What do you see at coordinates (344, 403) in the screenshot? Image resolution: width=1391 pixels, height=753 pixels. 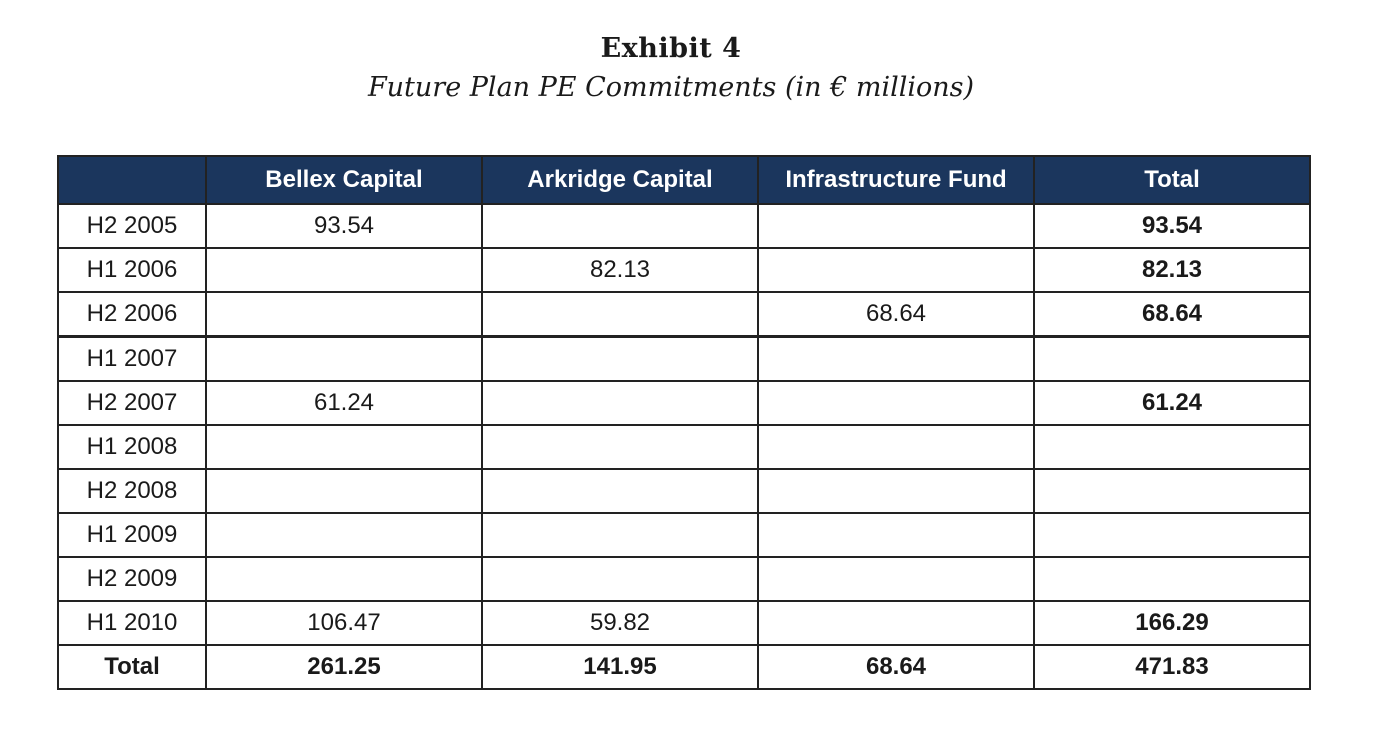 I see `bellex-cell: 61.24` at bounding box center [344, 403].